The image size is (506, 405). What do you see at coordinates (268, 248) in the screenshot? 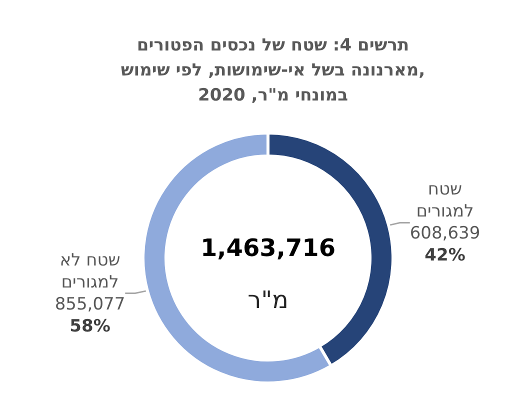
I see `text: 1,463,716` at bounding box center [268, 248].